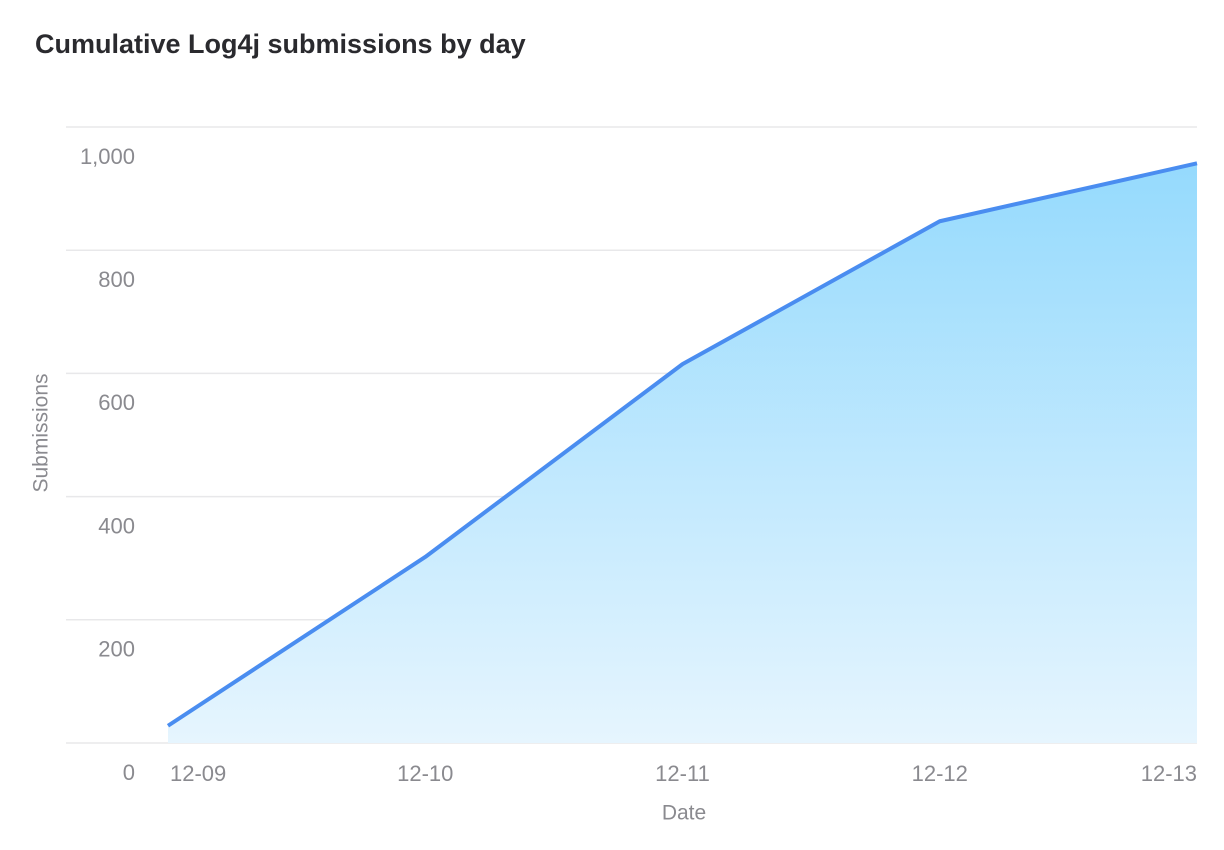  Describe the element at coordinates (129, 772) in the screenshot. I see `y-tick-label: 0` at that location.